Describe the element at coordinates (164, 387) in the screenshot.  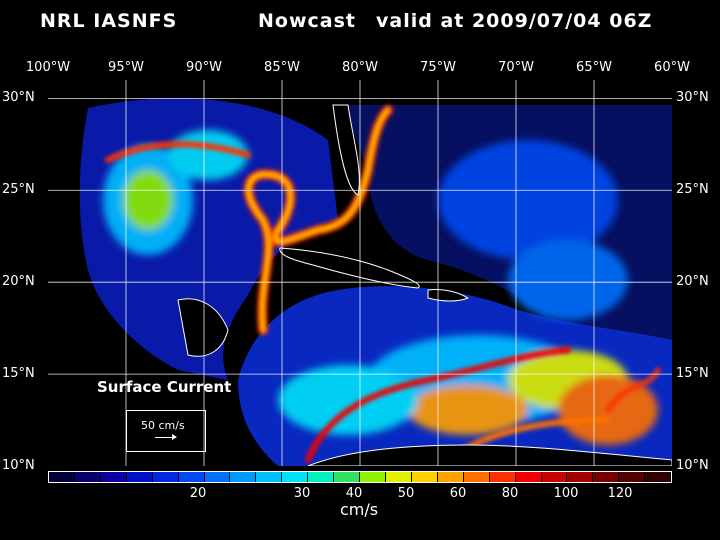
I see `surface-current-label: Surface Current` at that location.